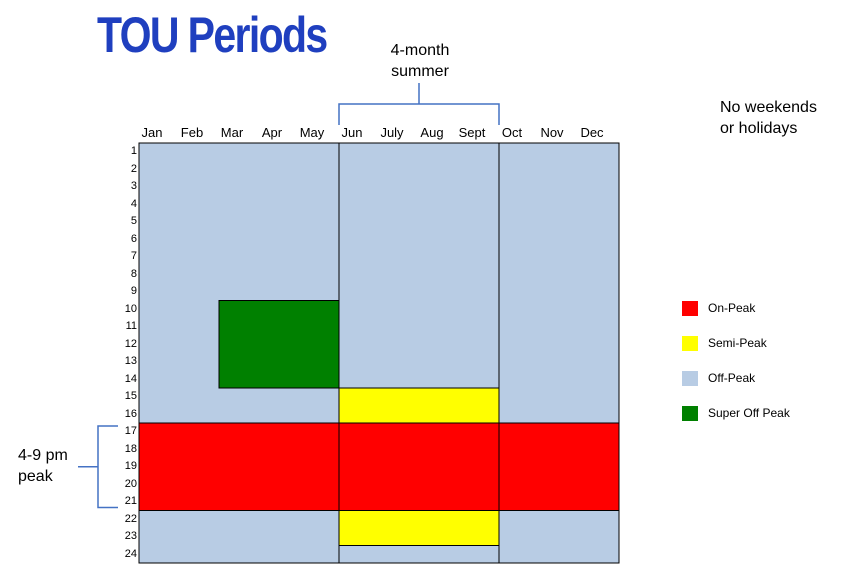 Image resolution: width=860 pixels, height=584 pixels. I want to click on hour-label: 10, so click(130, 308).